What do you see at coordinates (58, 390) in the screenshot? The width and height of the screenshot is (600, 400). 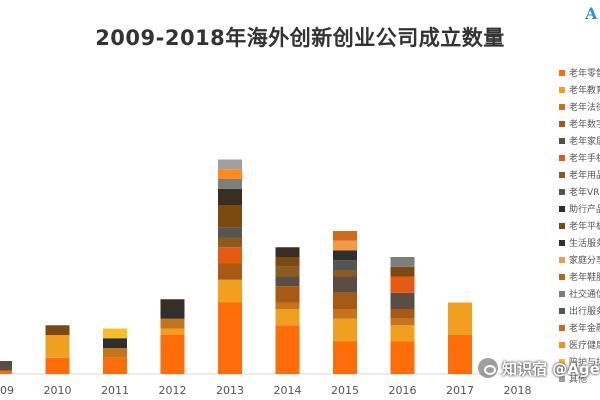 I see `x-tick-label: 2010` at bounding box center [58, 390].